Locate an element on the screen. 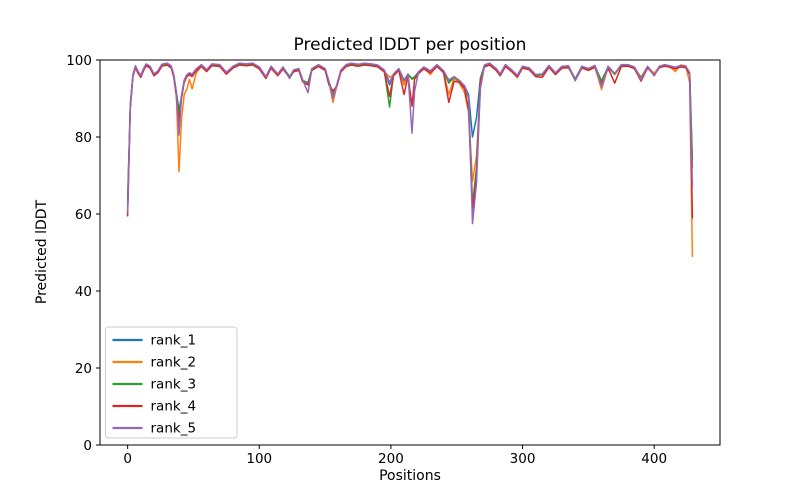 The height and width of the screenshot is (500, 800). x-tick-label: 400 is located at coordinates (654, 459).